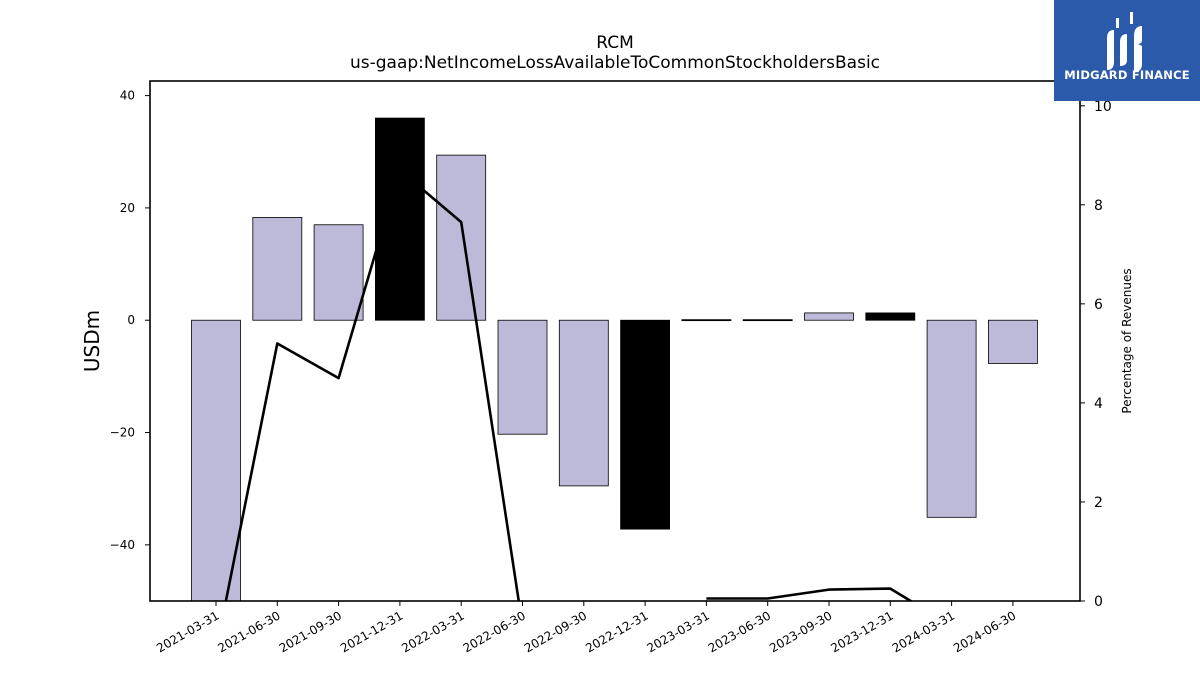 The image size is (1200, 675). Describe the element at coordinates (923, 631) in the screenshot. I see `x-tick-label: 2024-03-31` at that location.